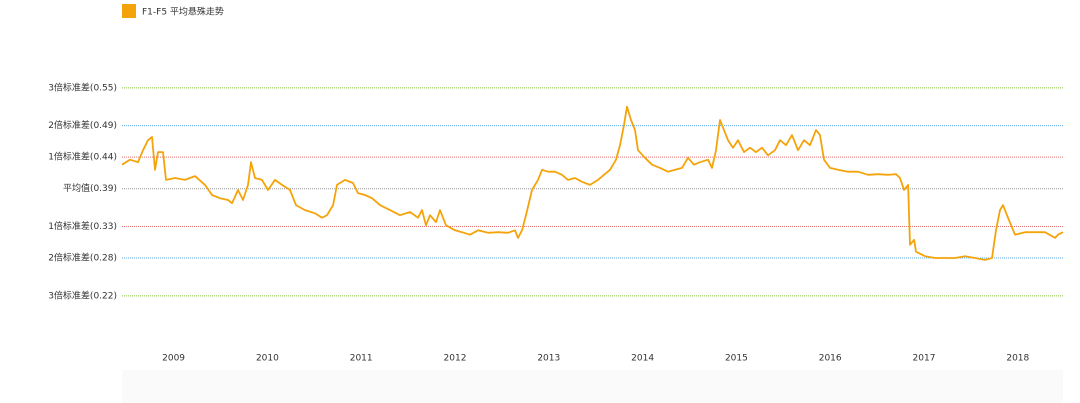 This screenshot has height=403, width=1080. Describe the element at coordinates (82, 226) in the screenshot. I see `y-tick-label: 1倍标准差(0.33)` at that location.